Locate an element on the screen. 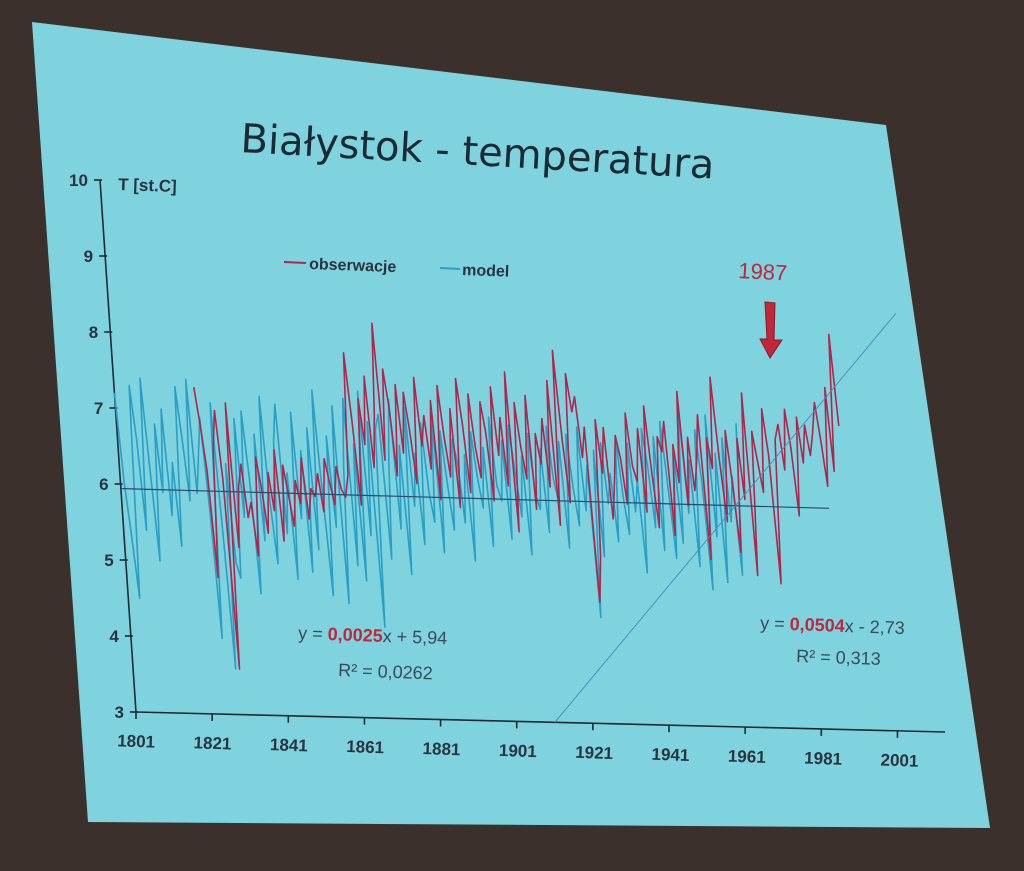 The height and width of the screenshot is (871, 1024). legend: obserwacje model is located at coordinates (396, 268).